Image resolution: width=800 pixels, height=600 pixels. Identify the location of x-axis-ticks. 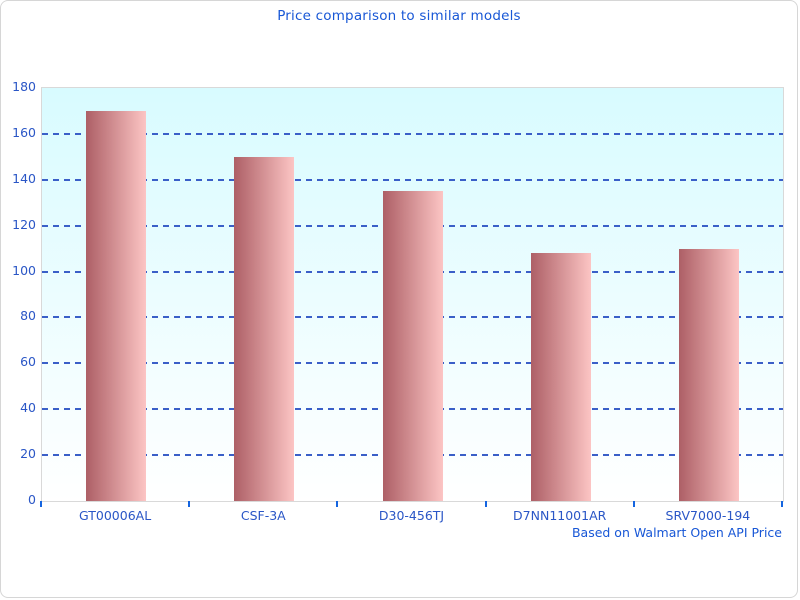
(411, 504).